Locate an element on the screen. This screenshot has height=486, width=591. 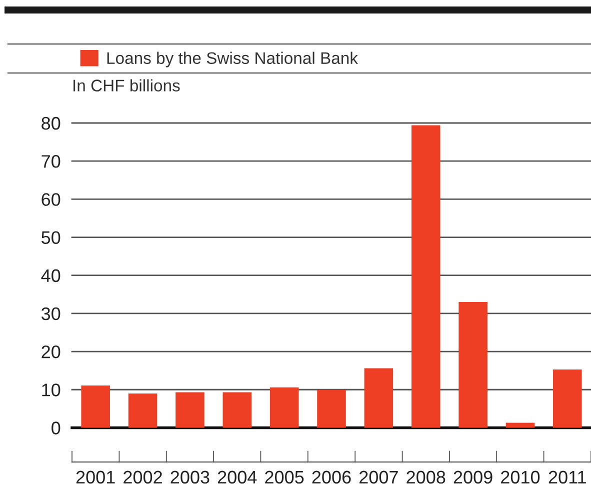
x-tick-label: 2004 is located at coordinates (237, 477).